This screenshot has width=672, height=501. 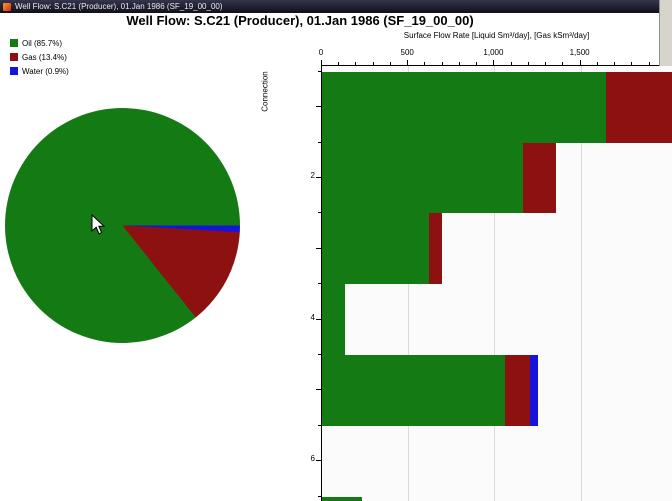 I want to click on y-axis-tick-label: 4, so click(x=312, y=317).